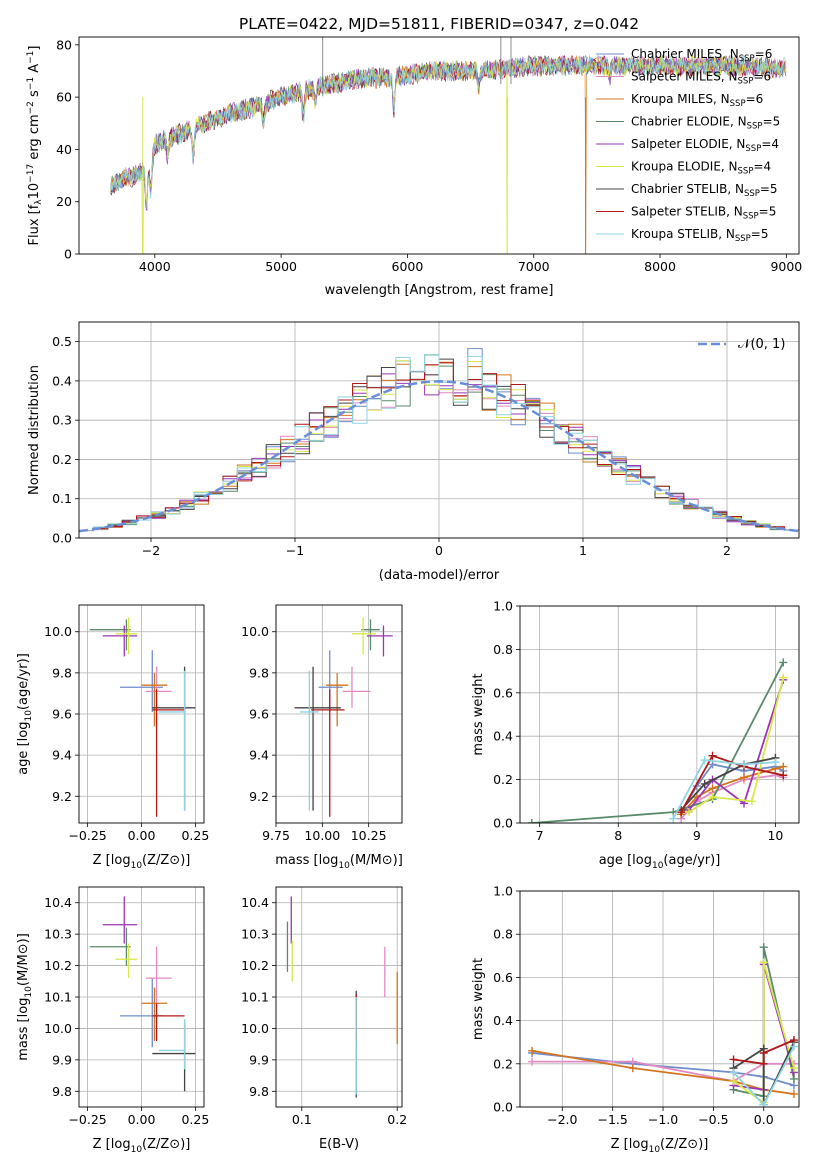  What do you see at coordinates (620, 1144) in the screenshot?
I see `label-part: Z [` at bounding box center [620, 1144].